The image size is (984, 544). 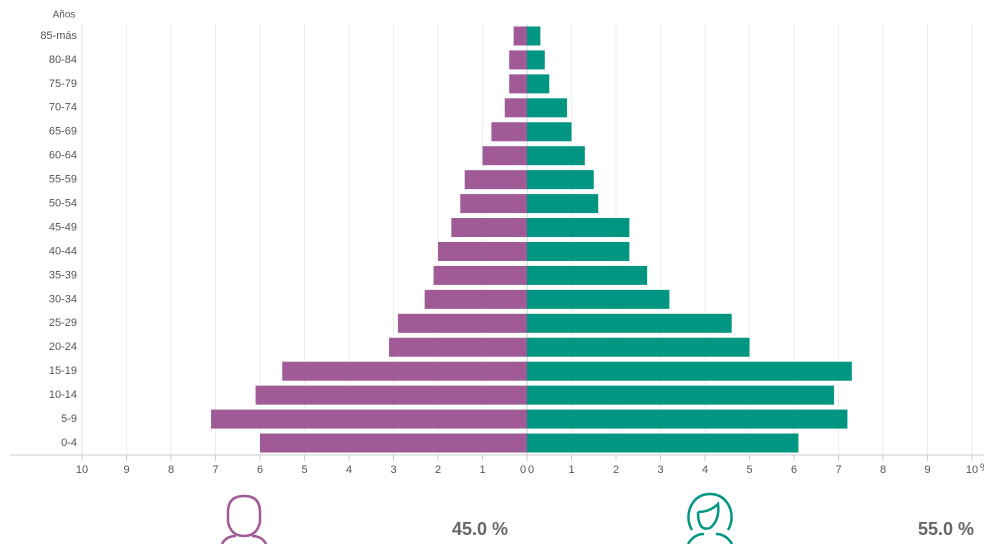 I want to click on y-tick-label: 80-84, so click(x=63, y=60).